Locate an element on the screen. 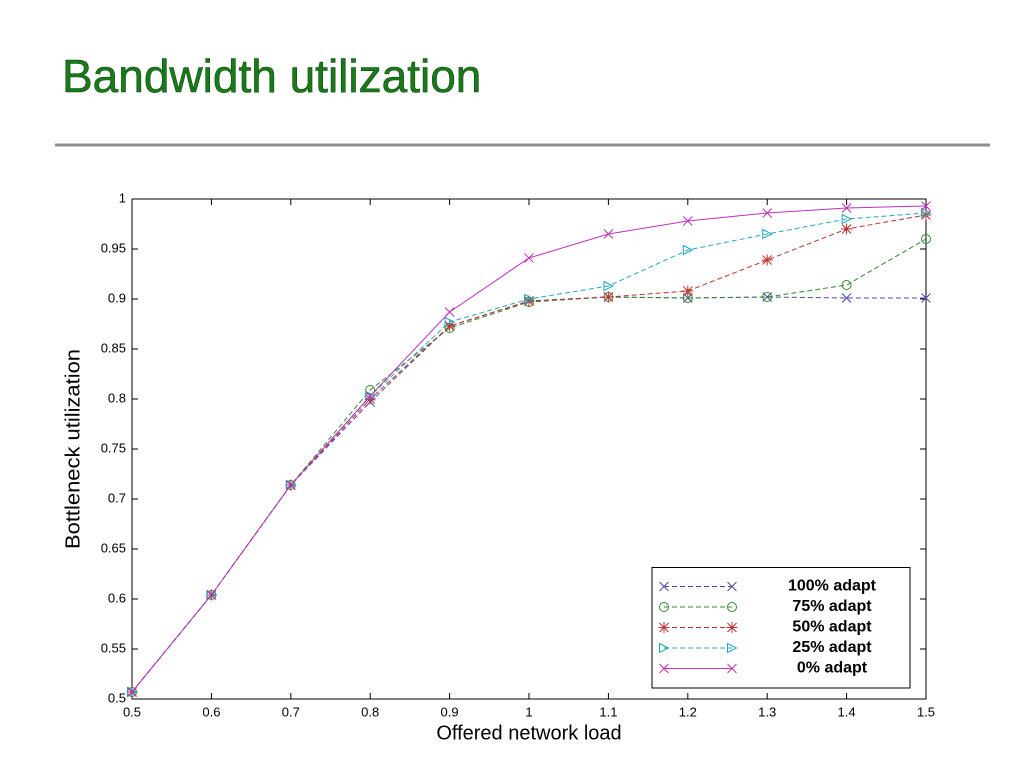 This screenshot has height=773, width=1024. y-tick-label: 0.75 is located at coordinates (113, 447).